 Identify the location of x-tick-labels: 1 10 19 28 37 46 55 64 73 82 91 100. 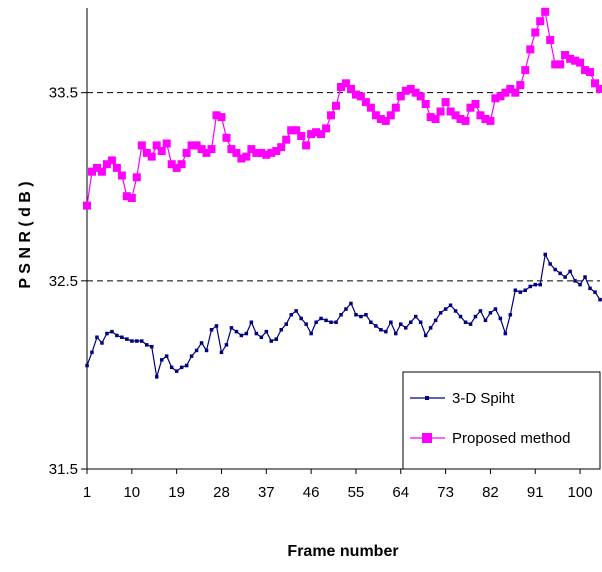
(338, 492).